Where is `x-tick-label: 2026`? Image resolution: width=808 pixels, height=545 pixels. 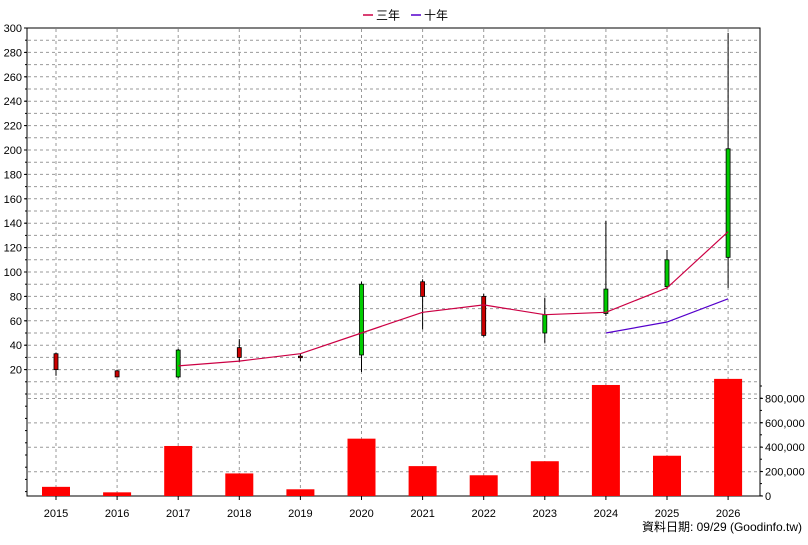 x-tick-label: 2026 is located at coordinates (728, 514).